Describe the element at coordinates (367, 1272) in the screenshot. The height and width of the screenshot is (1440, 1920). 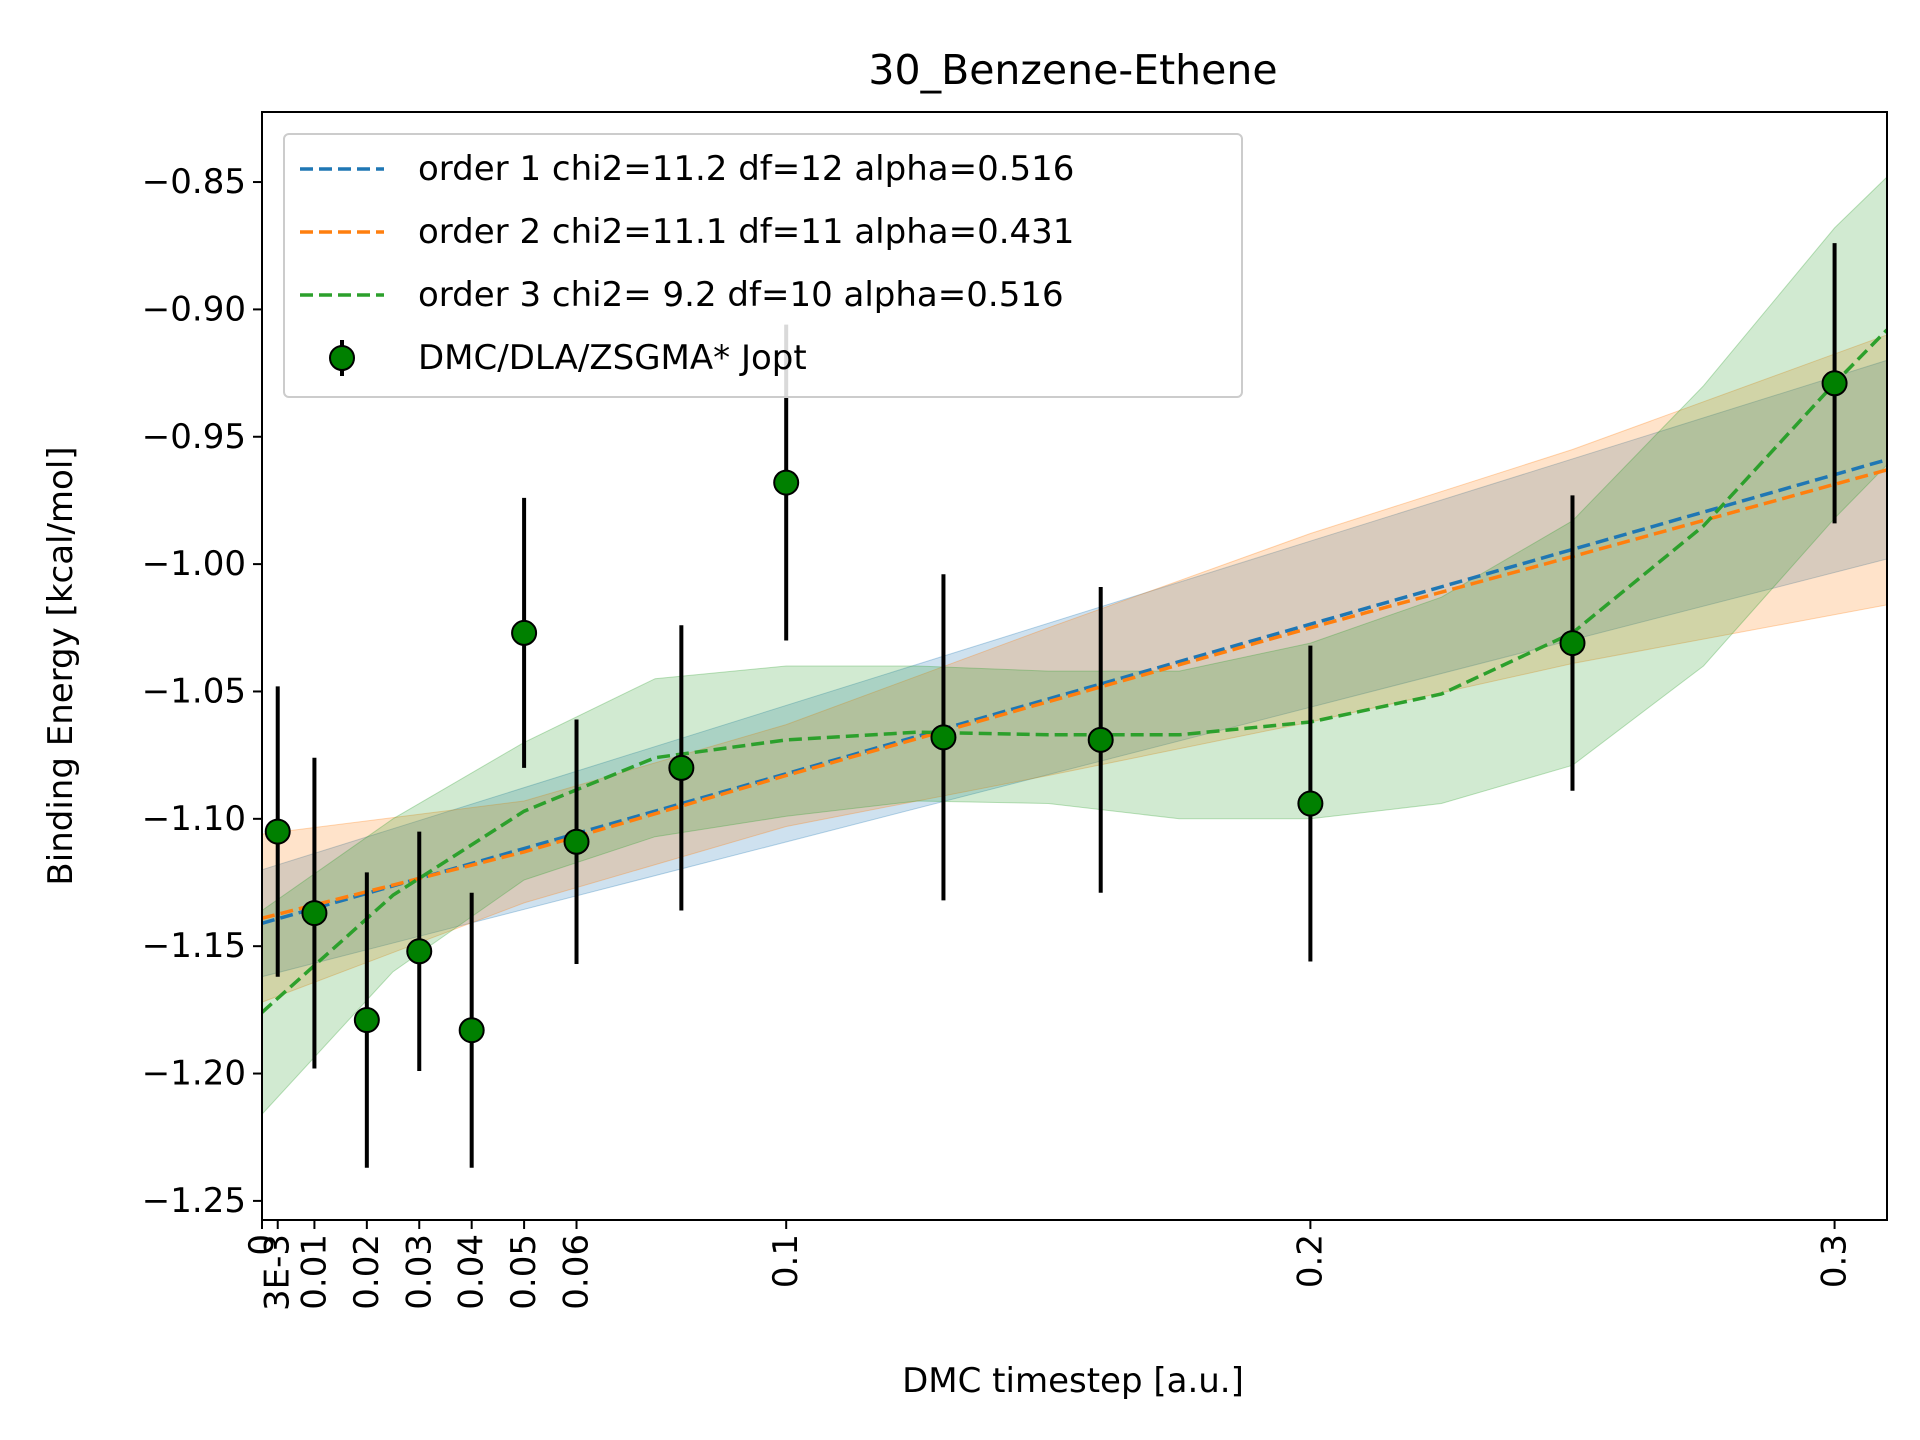
I see `x-tick-label: 0.02` at that location.